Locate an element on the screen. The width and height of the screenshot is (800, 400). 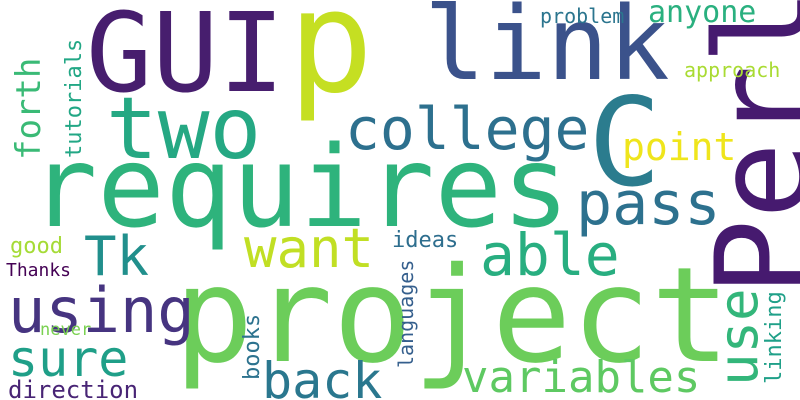
word-forth: forth is located at coordinates (29, 109).